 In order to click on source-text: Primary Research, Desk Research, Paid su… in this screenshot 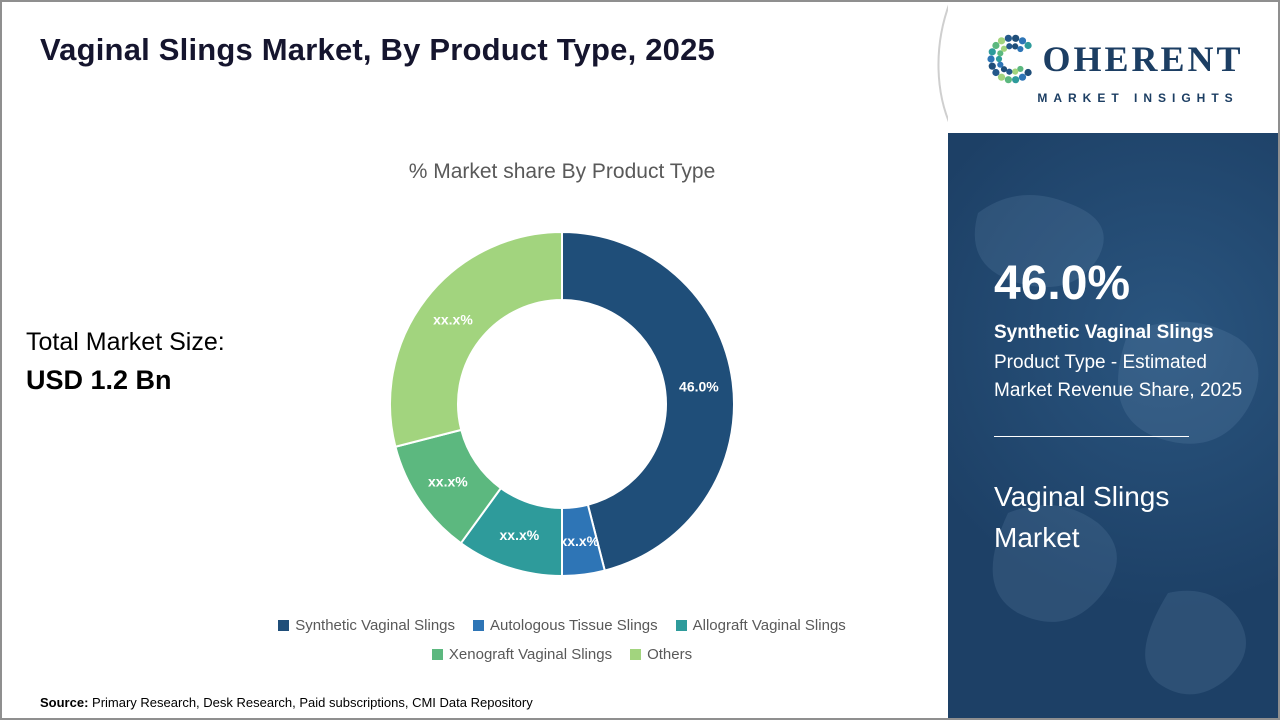, I will do `click(310, 702)`.